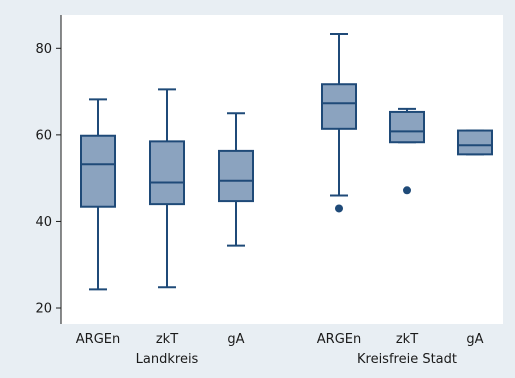  Describe the element at coordinates (48, 169) in the screenshot. I see `y-axis: 20 40 60 80` at that location.